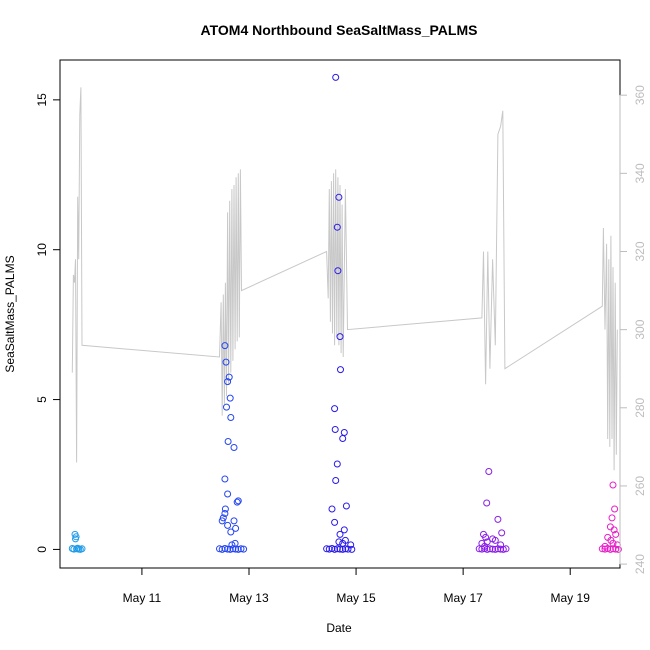 The width and height of the screenshot is (650, 650). What do you see at coordinates (47, 323) in the screenshot?
I see `y-axis: 0 5 10 15` at bounding box center [47, 323].